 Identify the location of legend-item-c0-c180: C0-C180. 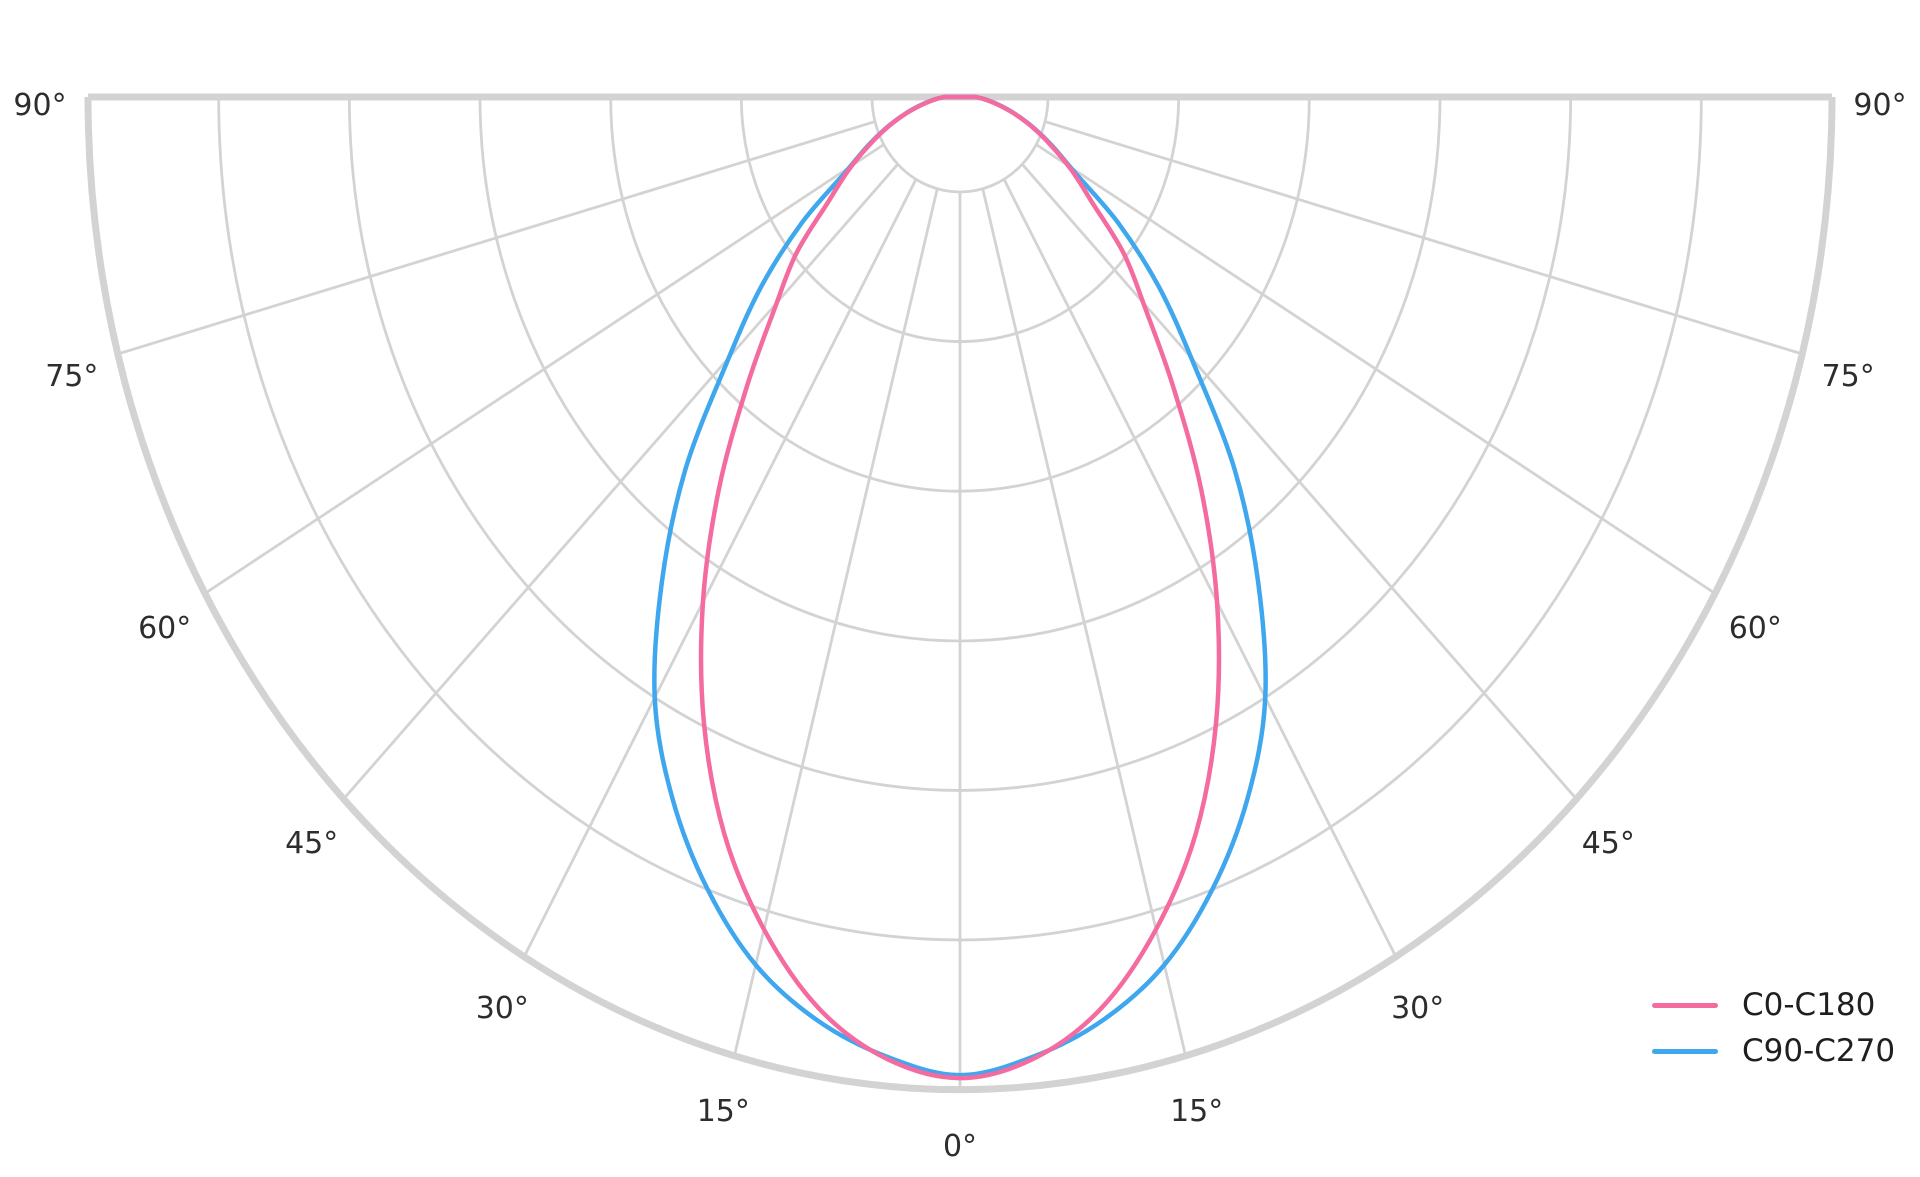
(1773, 1005).